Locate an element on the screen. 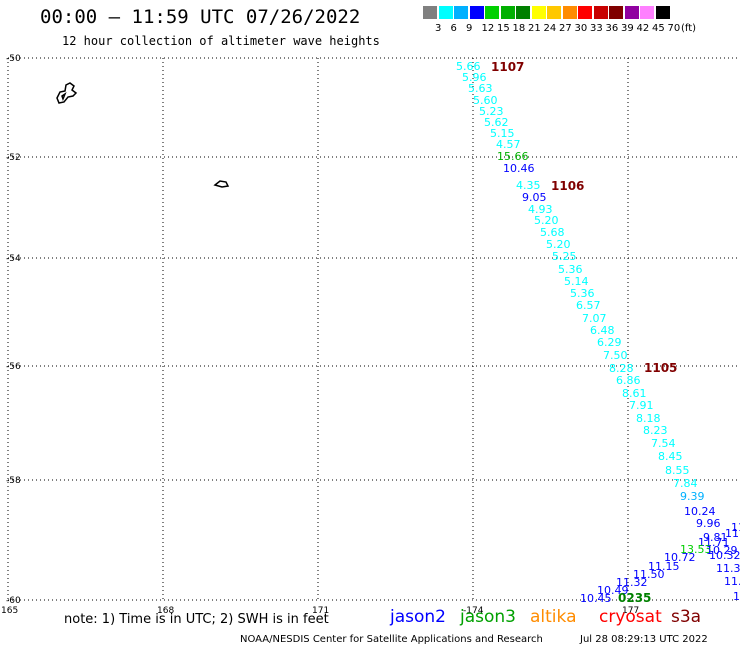  wave-height-value: 6.57 is located at coordinates (588, 305).